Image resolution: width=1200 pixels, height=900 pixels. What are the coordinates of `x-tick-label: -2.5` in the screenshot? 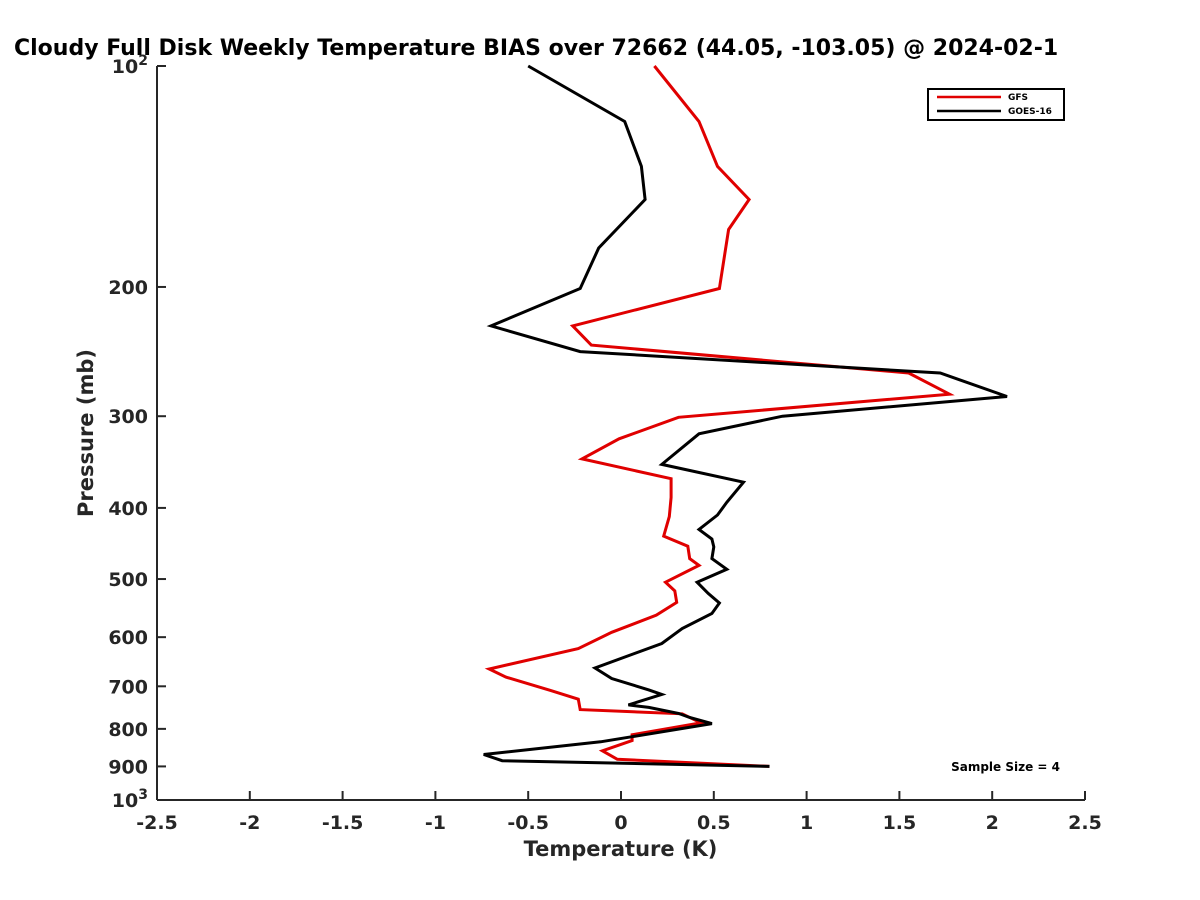 It's located at (157, 823).